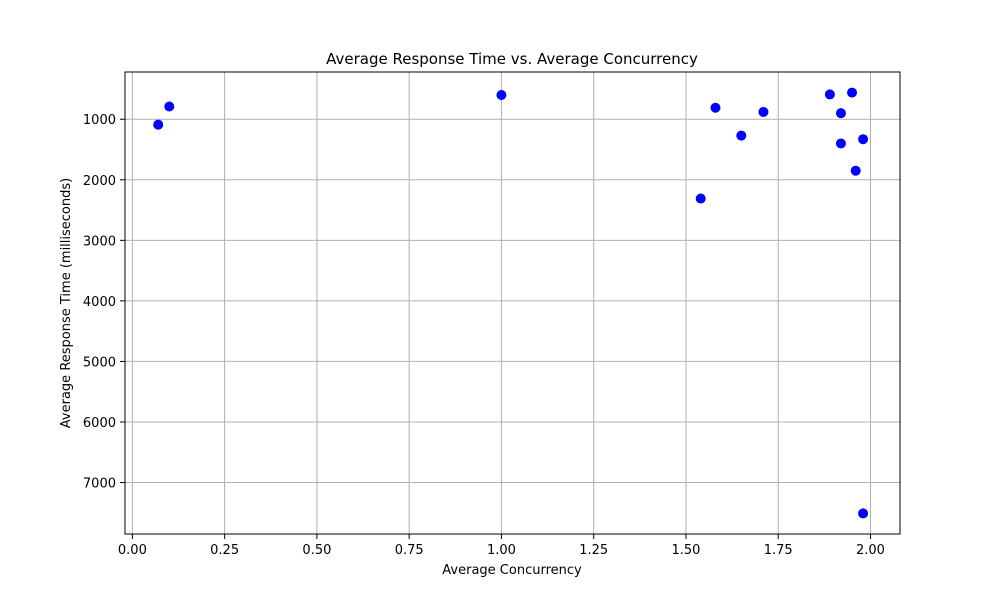 This screenshot has width=1000, height=600. What do you see at coordinates (685, 550) in the screenshot?
I see `x-tick-label: 1.50` at bounding box center [685, 550].